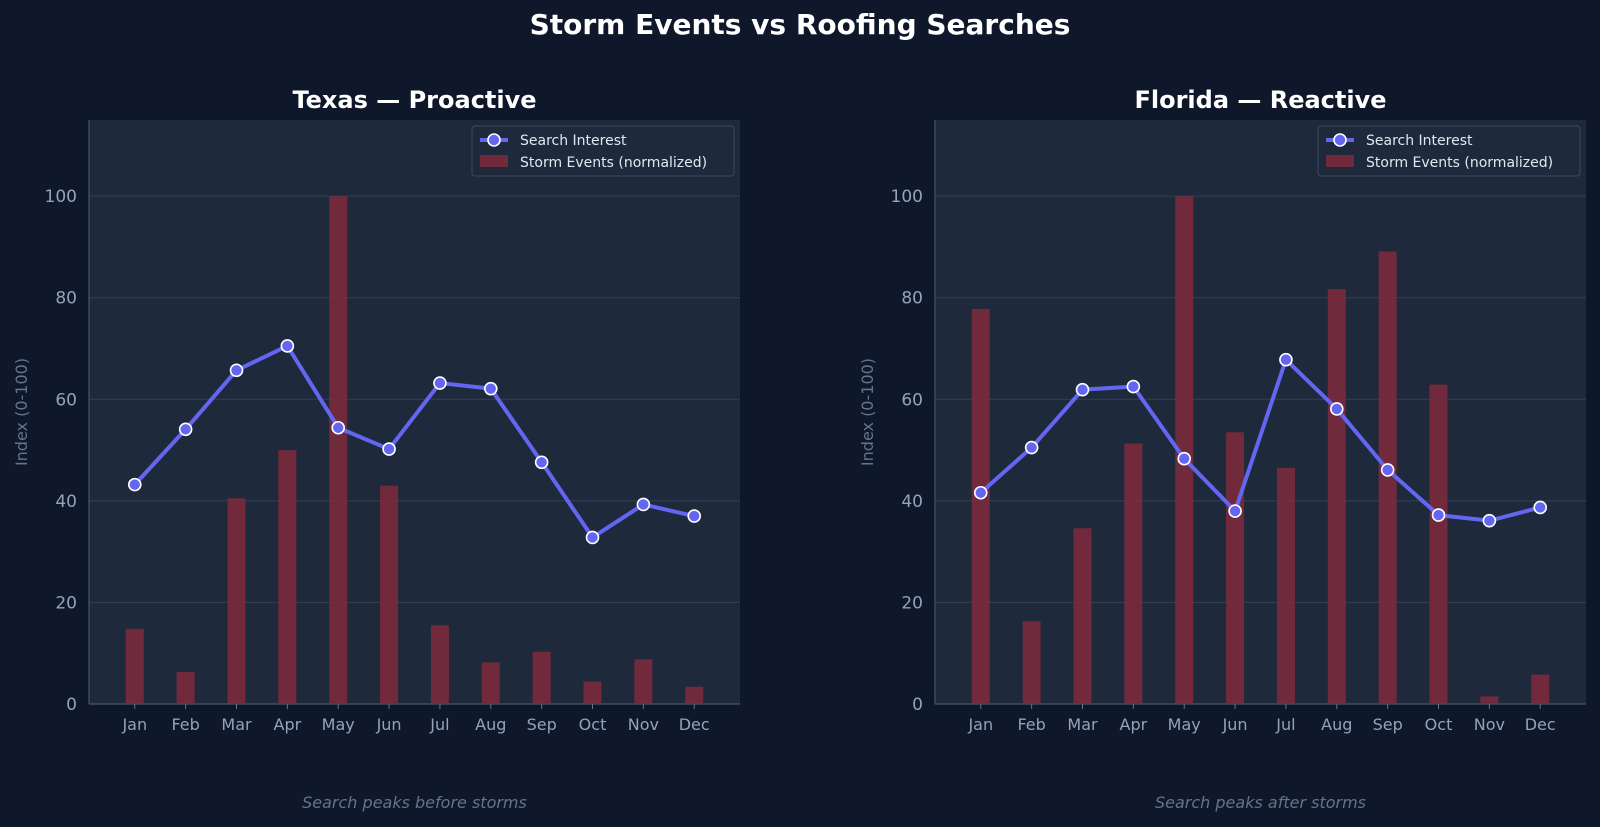 The width and height of the screenshot is (1600, 827). Describe the element at coordinates (414, 802) in the screenshot. I see `panel-caption: Search peaks before storms` at that location.